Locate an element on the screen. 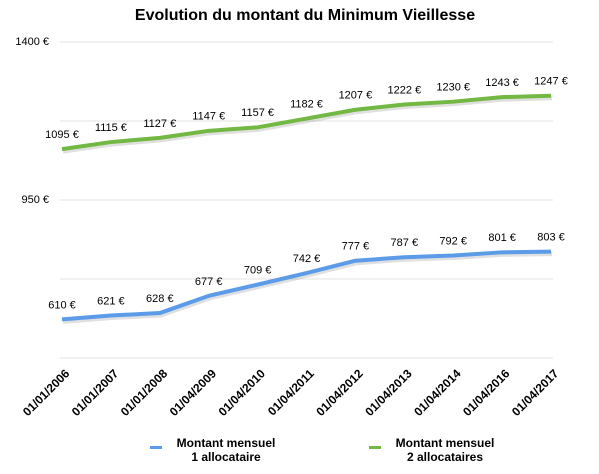 Image resolution: width=599 pixels, height=474 pixels. data-label: 1115 € is located at coordinates (111, 128).